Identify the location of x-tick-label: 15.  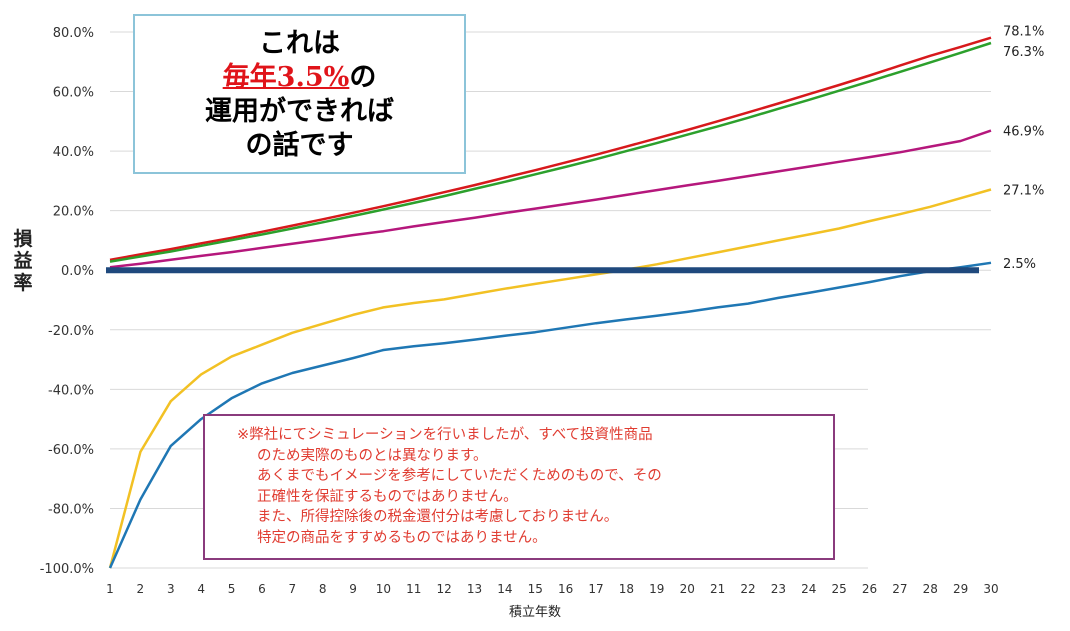
(535, 589).